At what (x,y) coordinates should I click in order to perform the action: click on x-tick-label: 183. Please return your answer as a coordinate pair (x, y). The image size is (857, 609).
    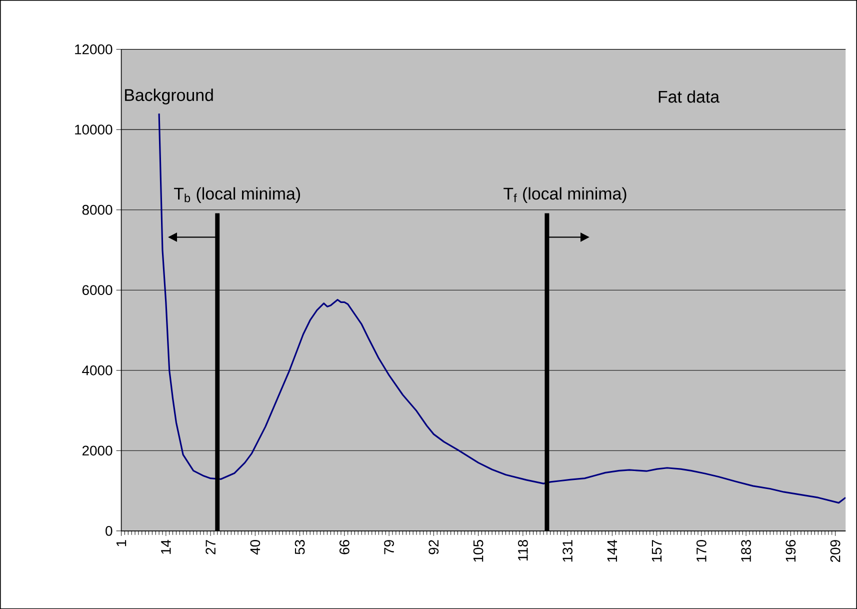
    Looking at the image, I should click on (746, 551).